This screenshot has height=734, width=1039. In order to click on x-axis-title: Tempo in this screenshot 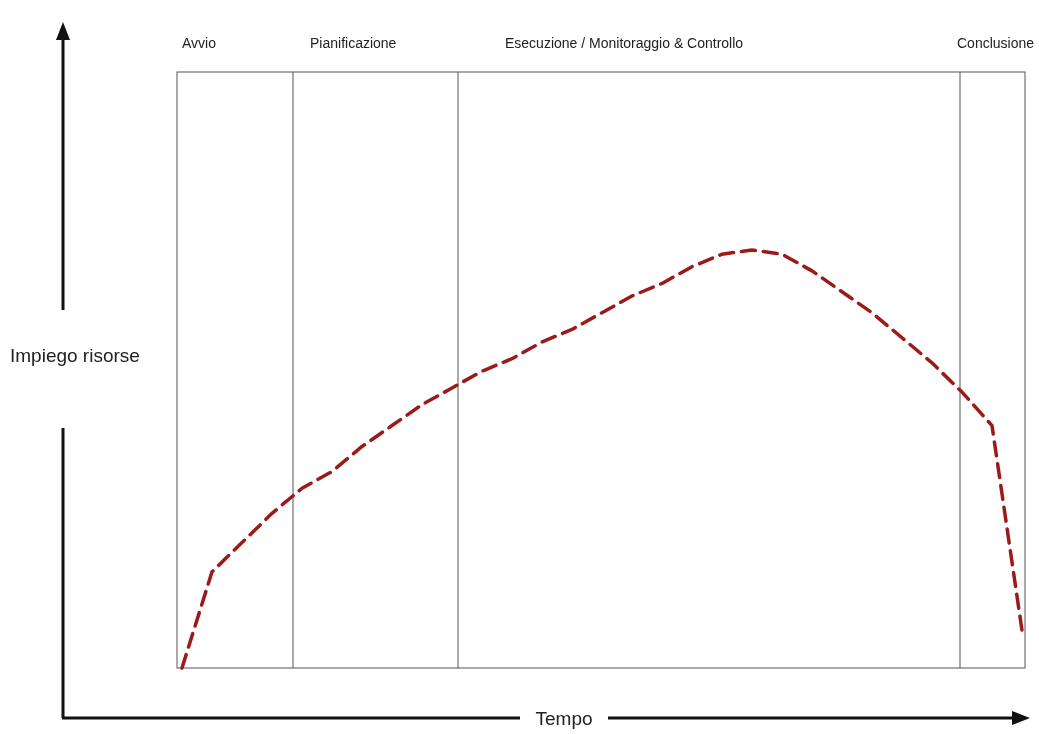, I will do `click(564, 718)`.